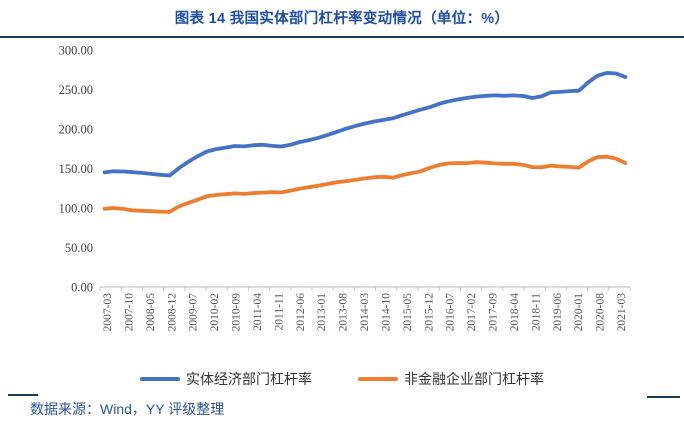 This screenshot has height=424, width=684. I want to click on x-axis-tick-label: 2011-04, so click(258, 312).